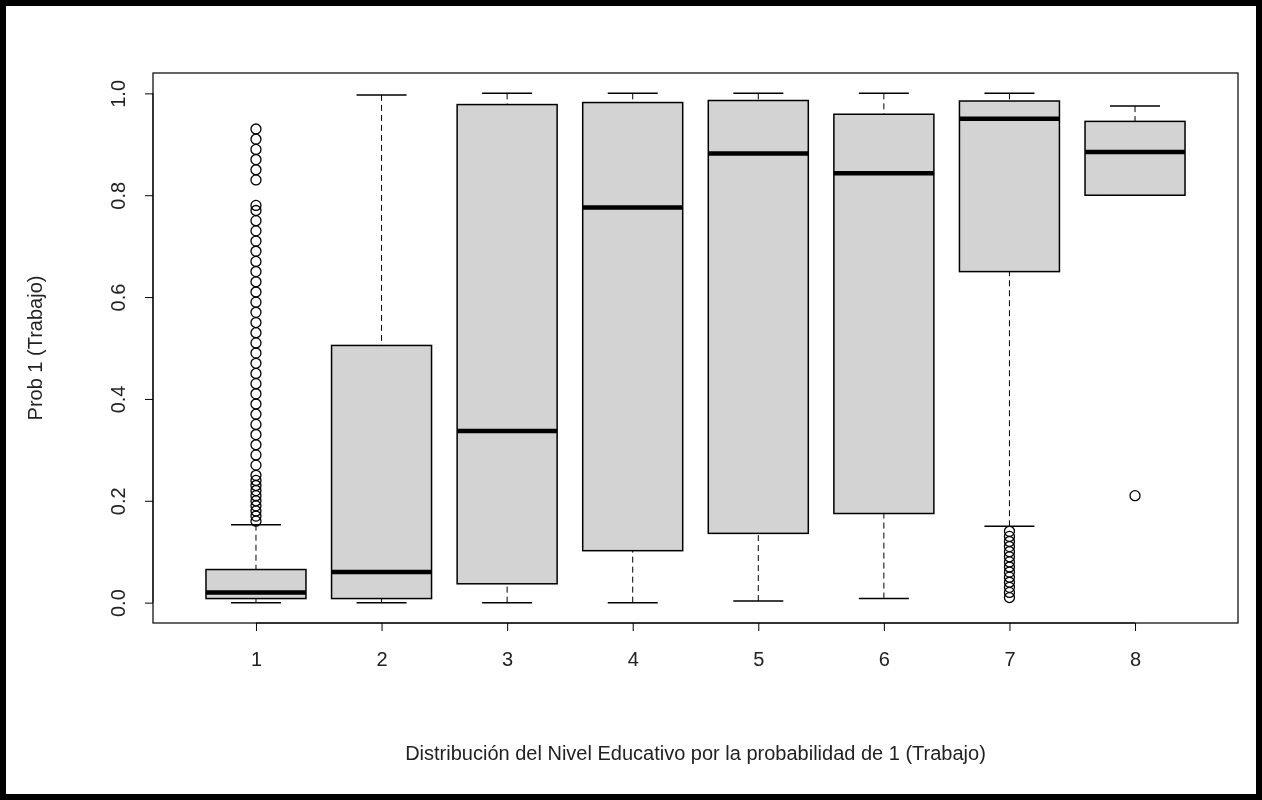  Describe the element at coordinates (1010, 659) in the screenshot. I see `x-tick-label: 7` at that location.